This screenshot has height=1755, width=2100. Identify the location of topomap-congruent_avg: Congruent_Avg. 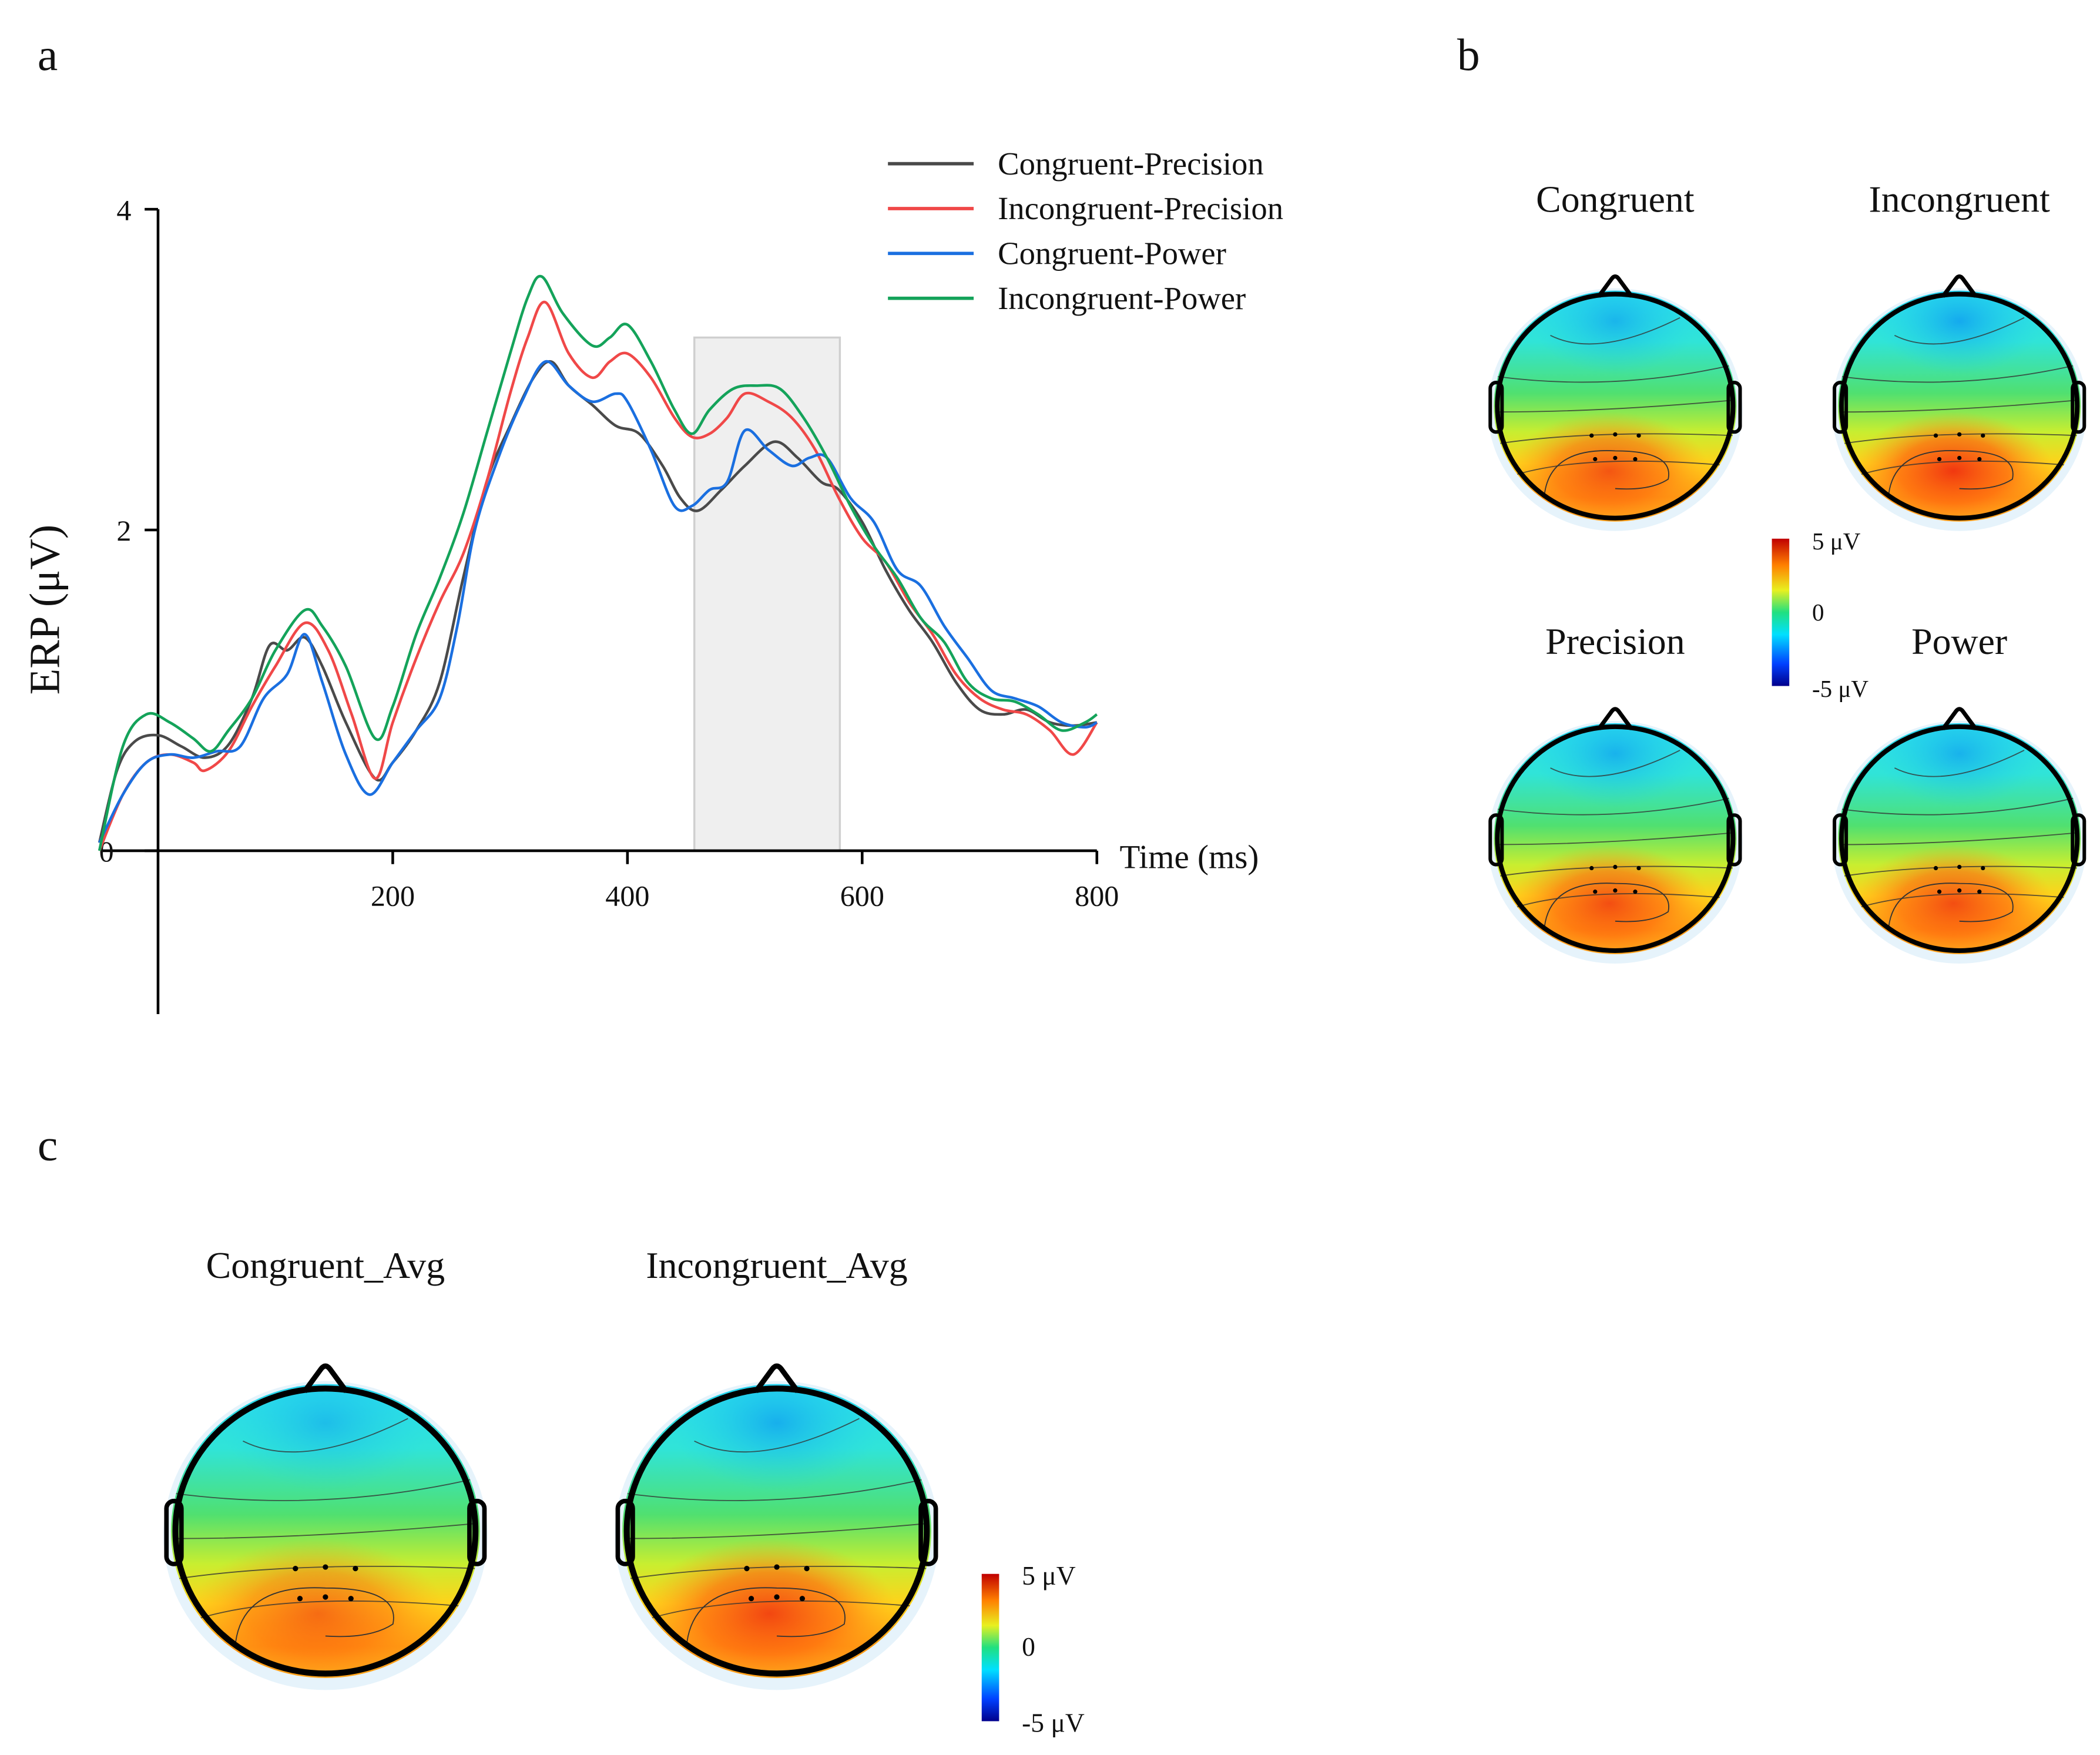
(325, 1467).